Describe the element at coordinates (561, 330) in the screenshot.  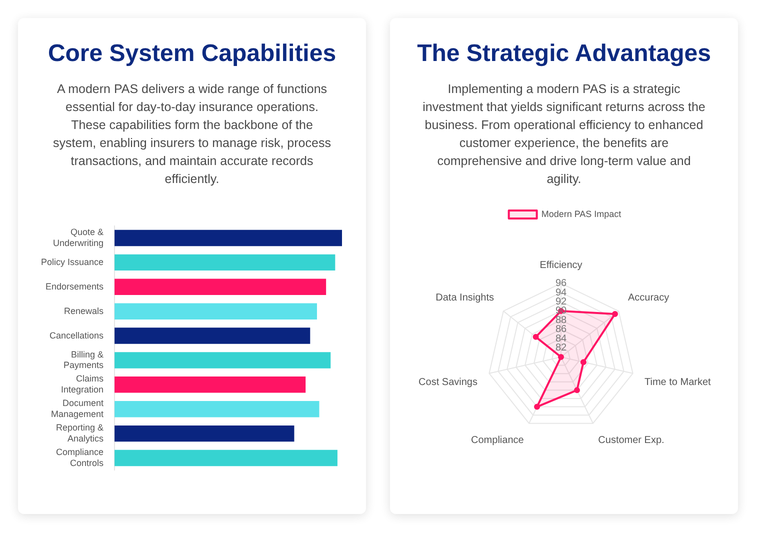
I see `y-tick-label: 86` at that location.